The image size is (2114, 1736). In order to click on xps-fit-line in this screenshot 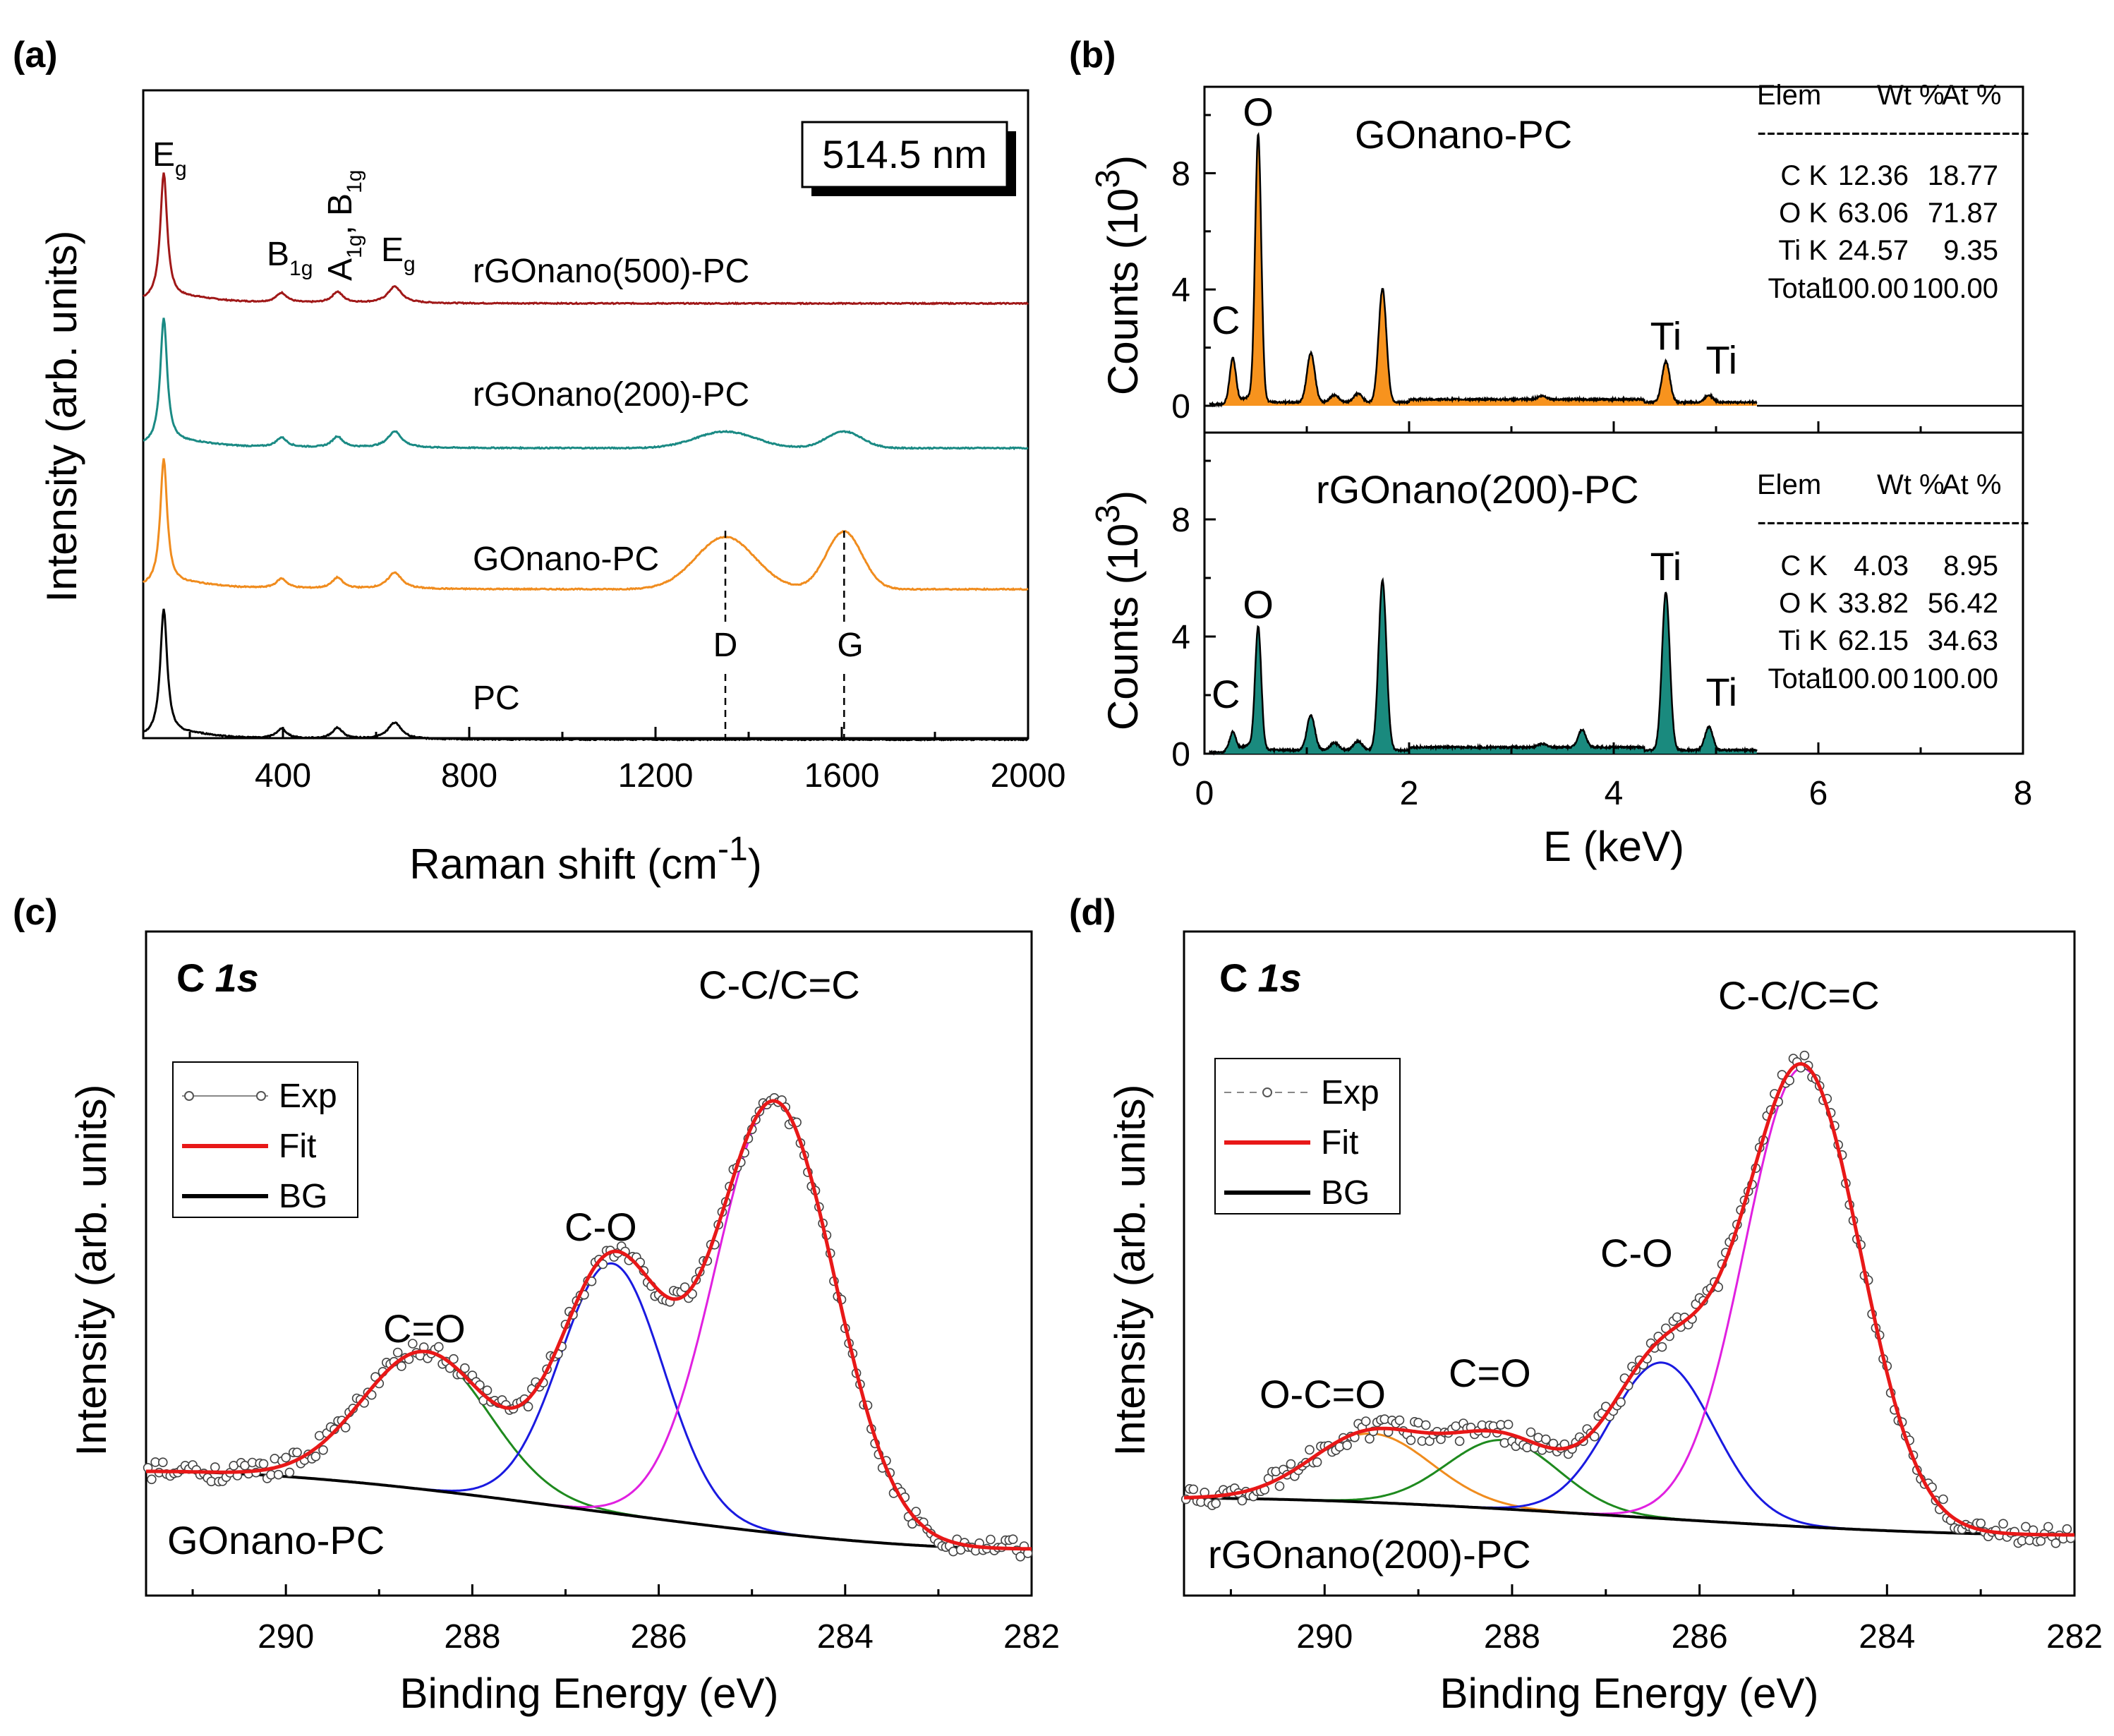, I will do `click(589, 1325)`.